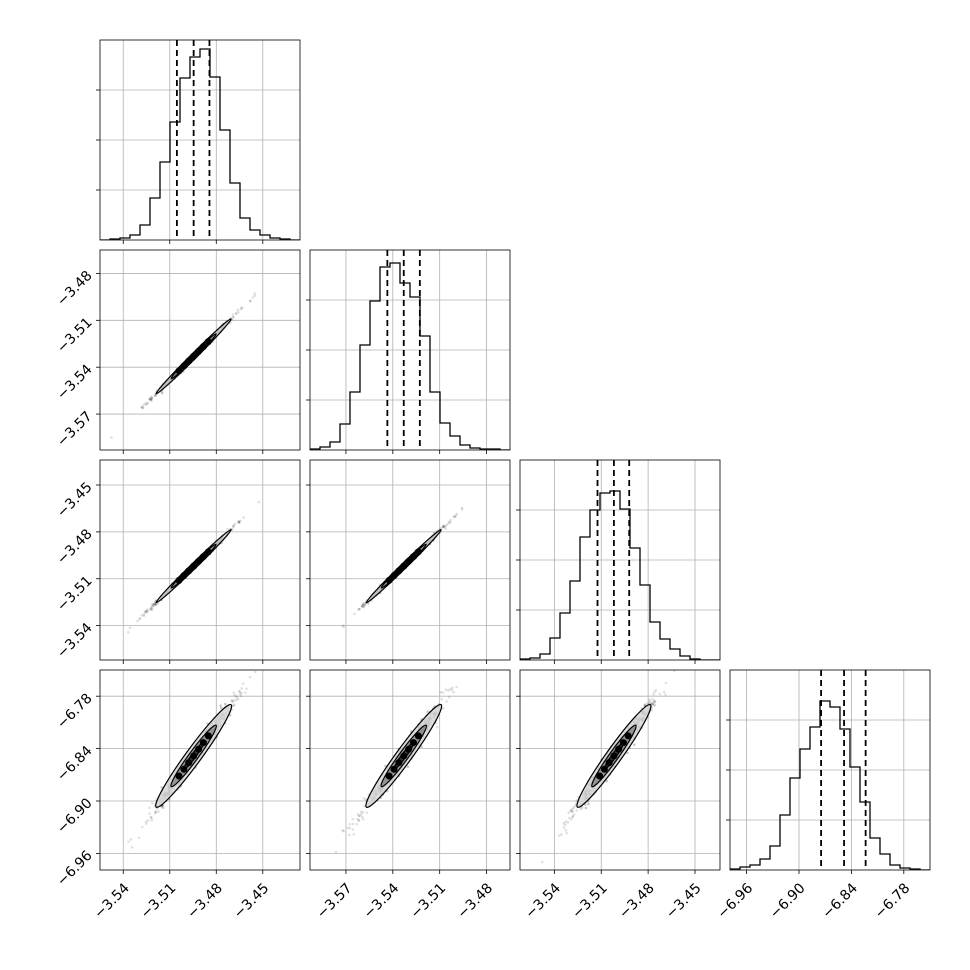 The width and height of the screenshot is (970, 970). Describe the element at coordinates (75, 816) in the screenshot. I see `y-tick-label-3-1: −6.90` at that location.